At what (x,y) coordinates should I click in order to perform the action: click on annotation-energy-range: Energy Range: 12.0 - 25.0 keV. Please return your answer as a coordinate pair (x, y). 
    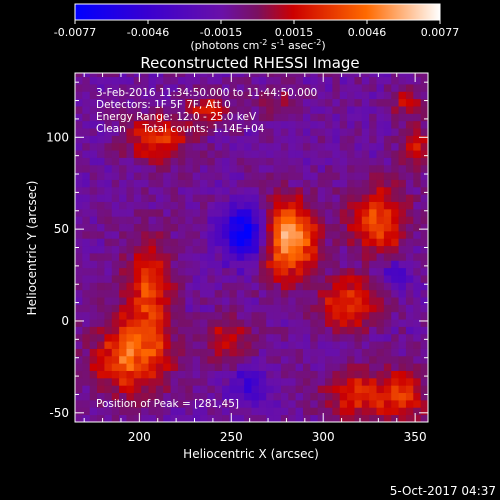
    Looking at the image, I should click on (176, 117).